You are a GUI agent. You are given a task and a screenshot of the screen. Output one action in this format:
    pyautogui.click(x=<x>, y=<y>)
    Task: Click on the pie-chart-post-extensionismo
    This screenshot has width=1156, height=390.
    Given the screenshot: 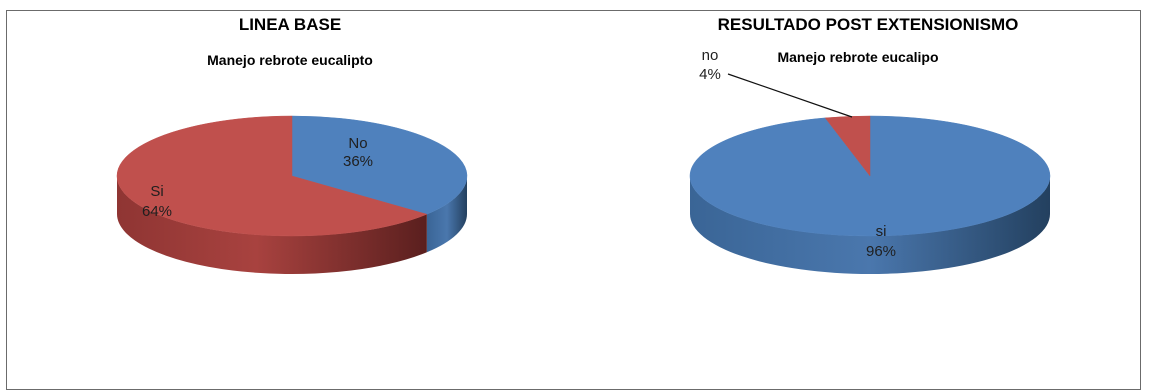 What is the action you would take?
    pyautogui.click(x=870, y=194)
    